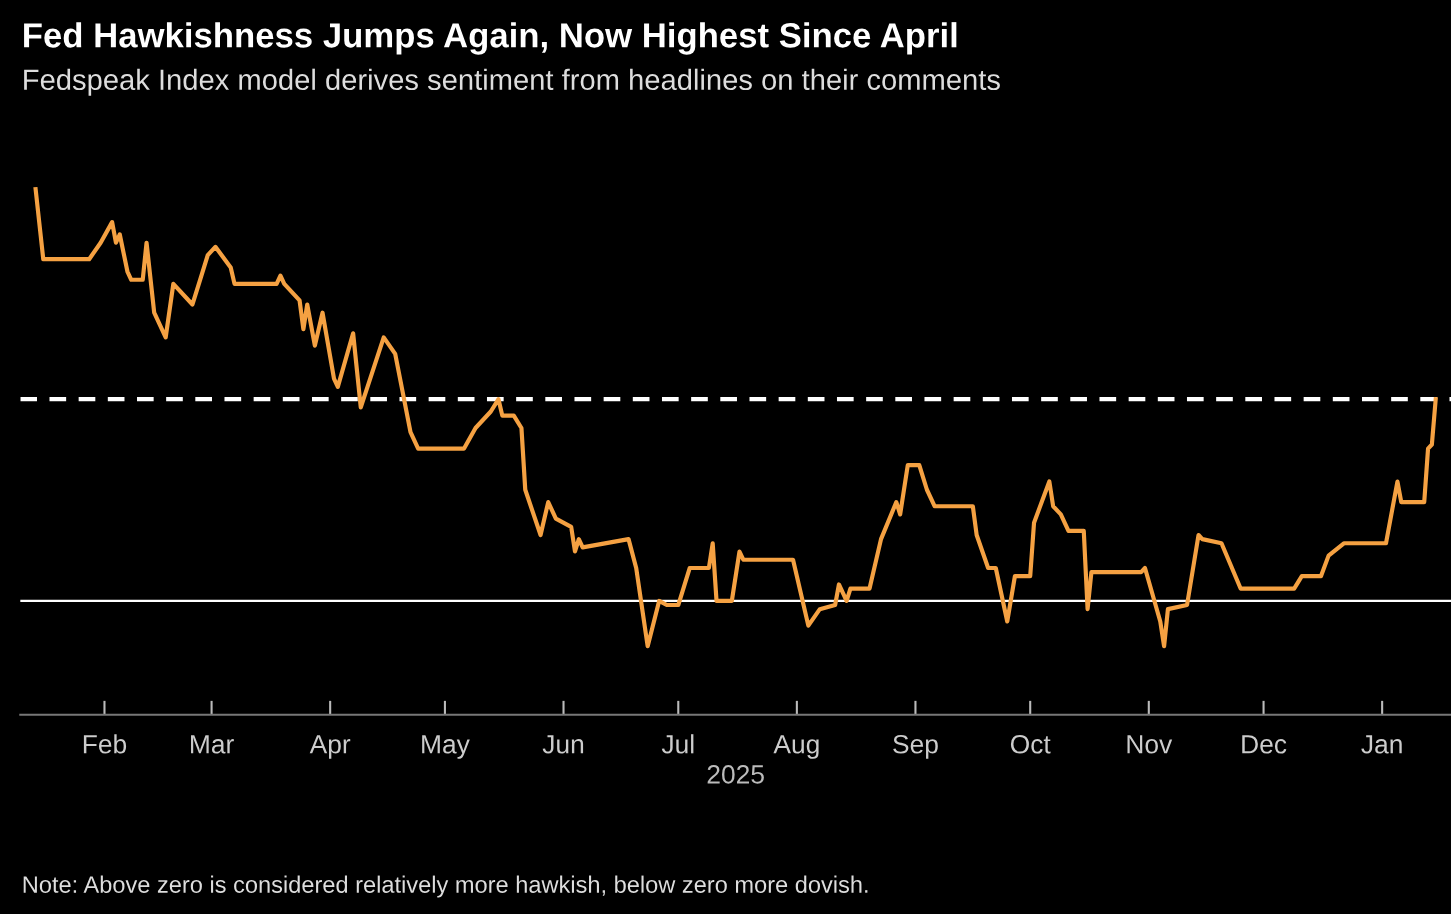 The height and width of the screenshot is (914, 1451). I want to click on chart-title: Fed Hawkishness Jumps Again, Now Highest Since April, so click(490, 38).